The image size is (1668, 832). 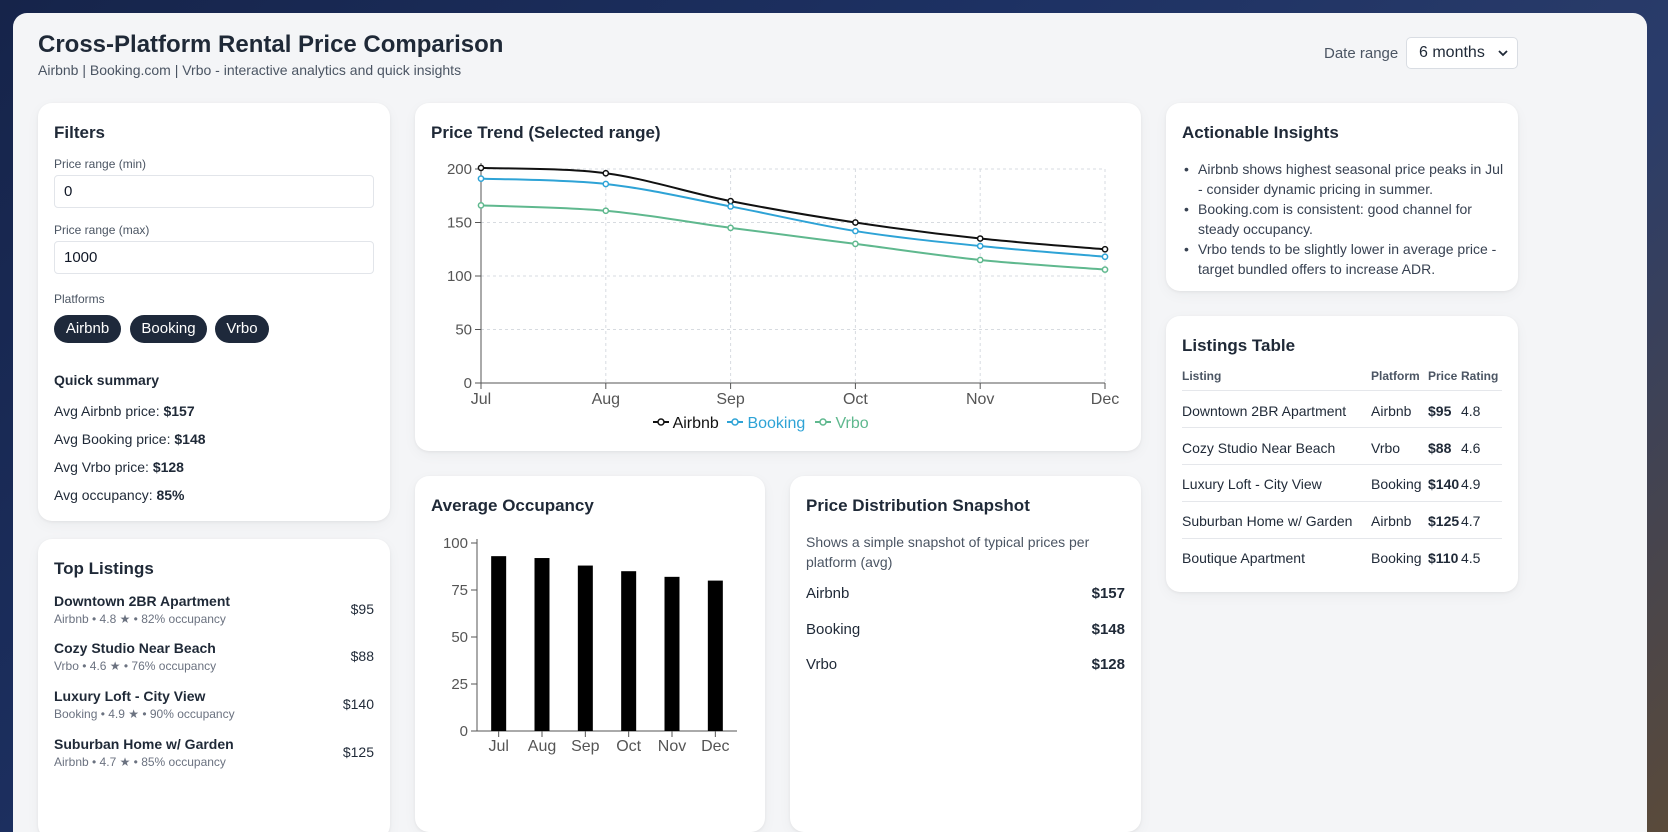 I want to click on chevron-down-icon, so click(x=1503, y=54).